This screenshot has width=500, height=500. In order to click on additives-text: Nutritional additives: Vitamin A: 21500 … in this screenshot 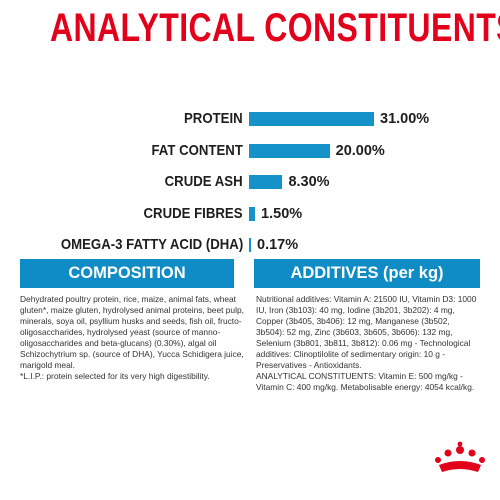, I will do `click(366, 343)`.